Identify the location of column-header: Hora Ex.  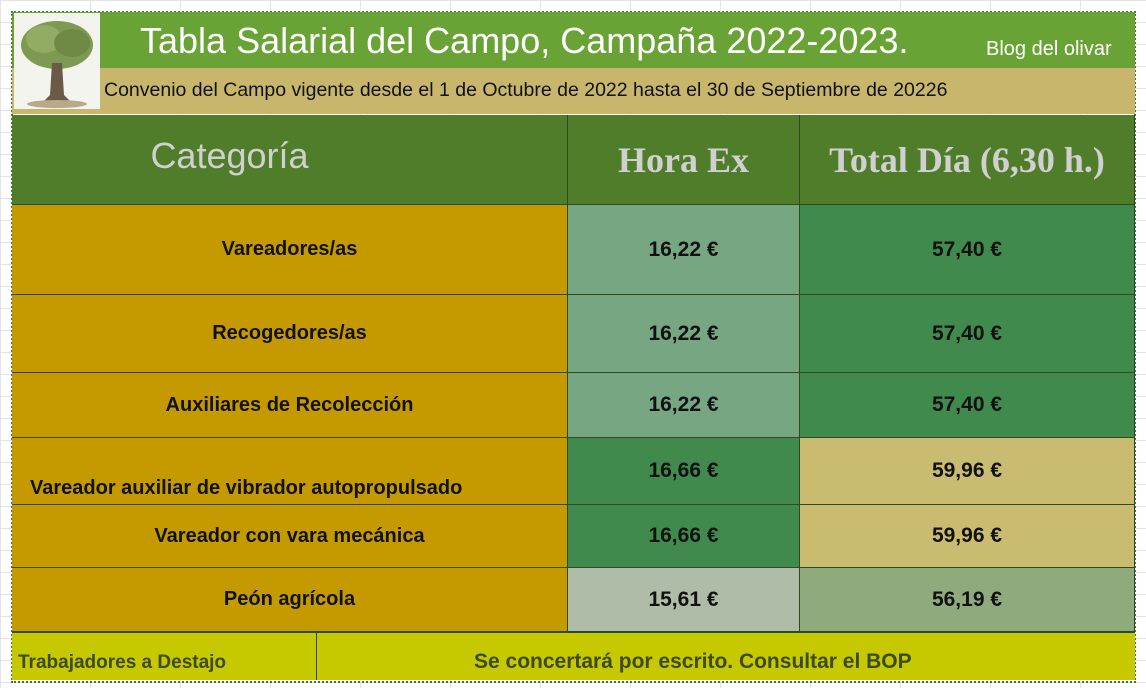
(684, 160).